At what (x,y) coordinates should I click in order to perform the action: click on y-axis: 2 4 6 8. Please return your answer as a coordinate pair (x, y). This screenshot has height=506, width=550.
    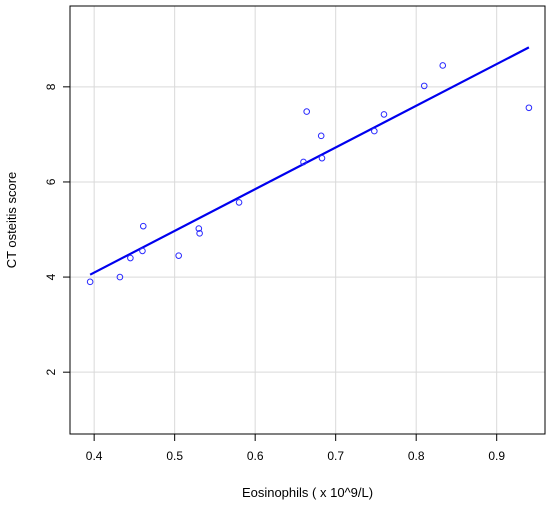
    Looking at the image, I should click on (57, 229).